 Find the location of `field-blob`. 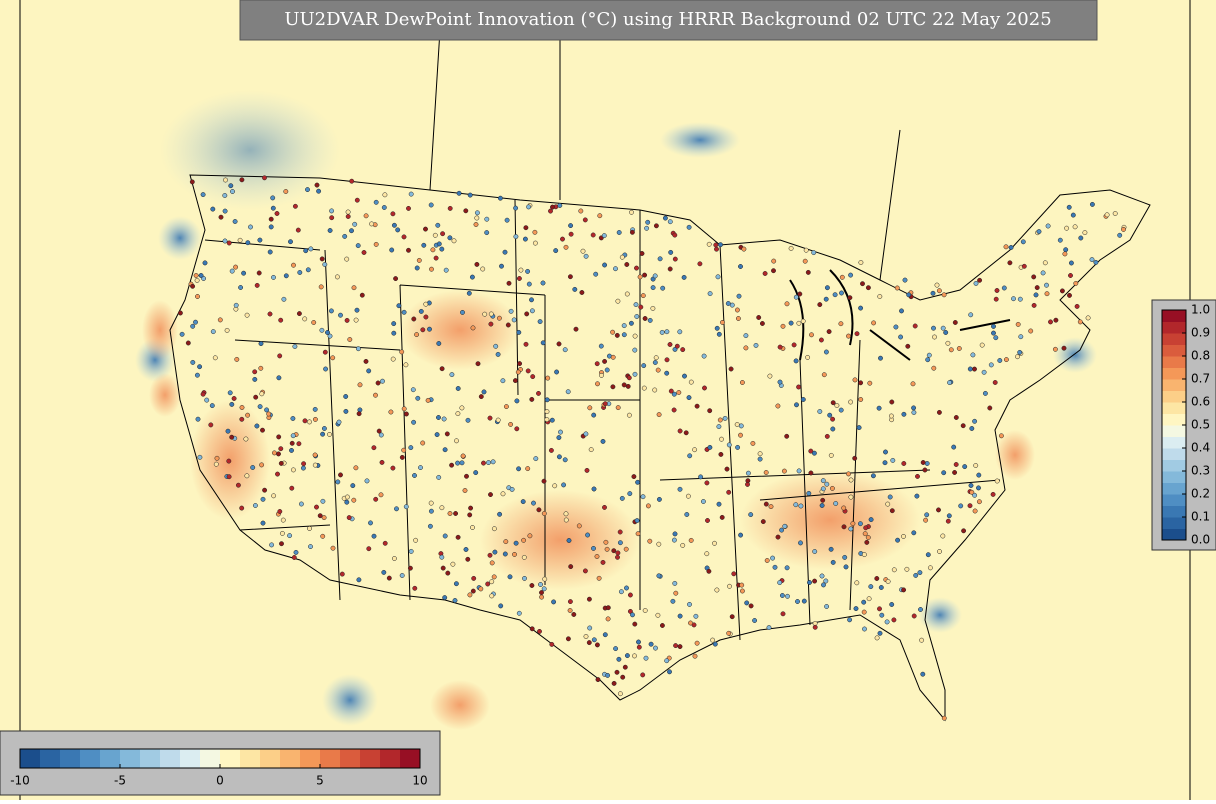

field-blob is located at coordinates (160, 330).